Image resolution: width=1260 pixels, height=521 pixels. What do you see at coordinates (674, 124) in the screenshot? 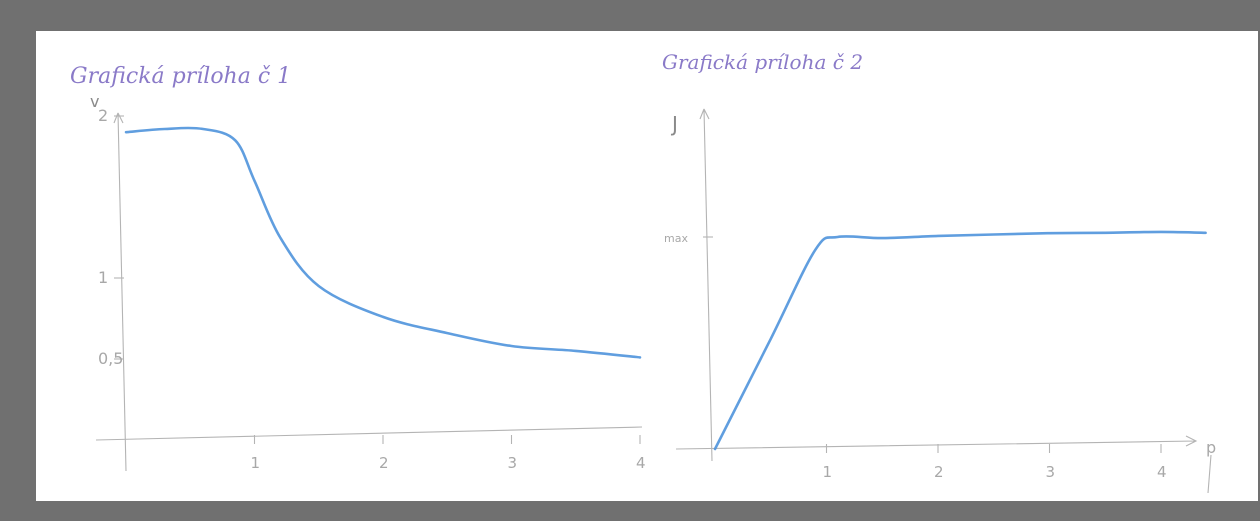
I see `chart-2-ylabel: J` at bounding box center [674, 124].